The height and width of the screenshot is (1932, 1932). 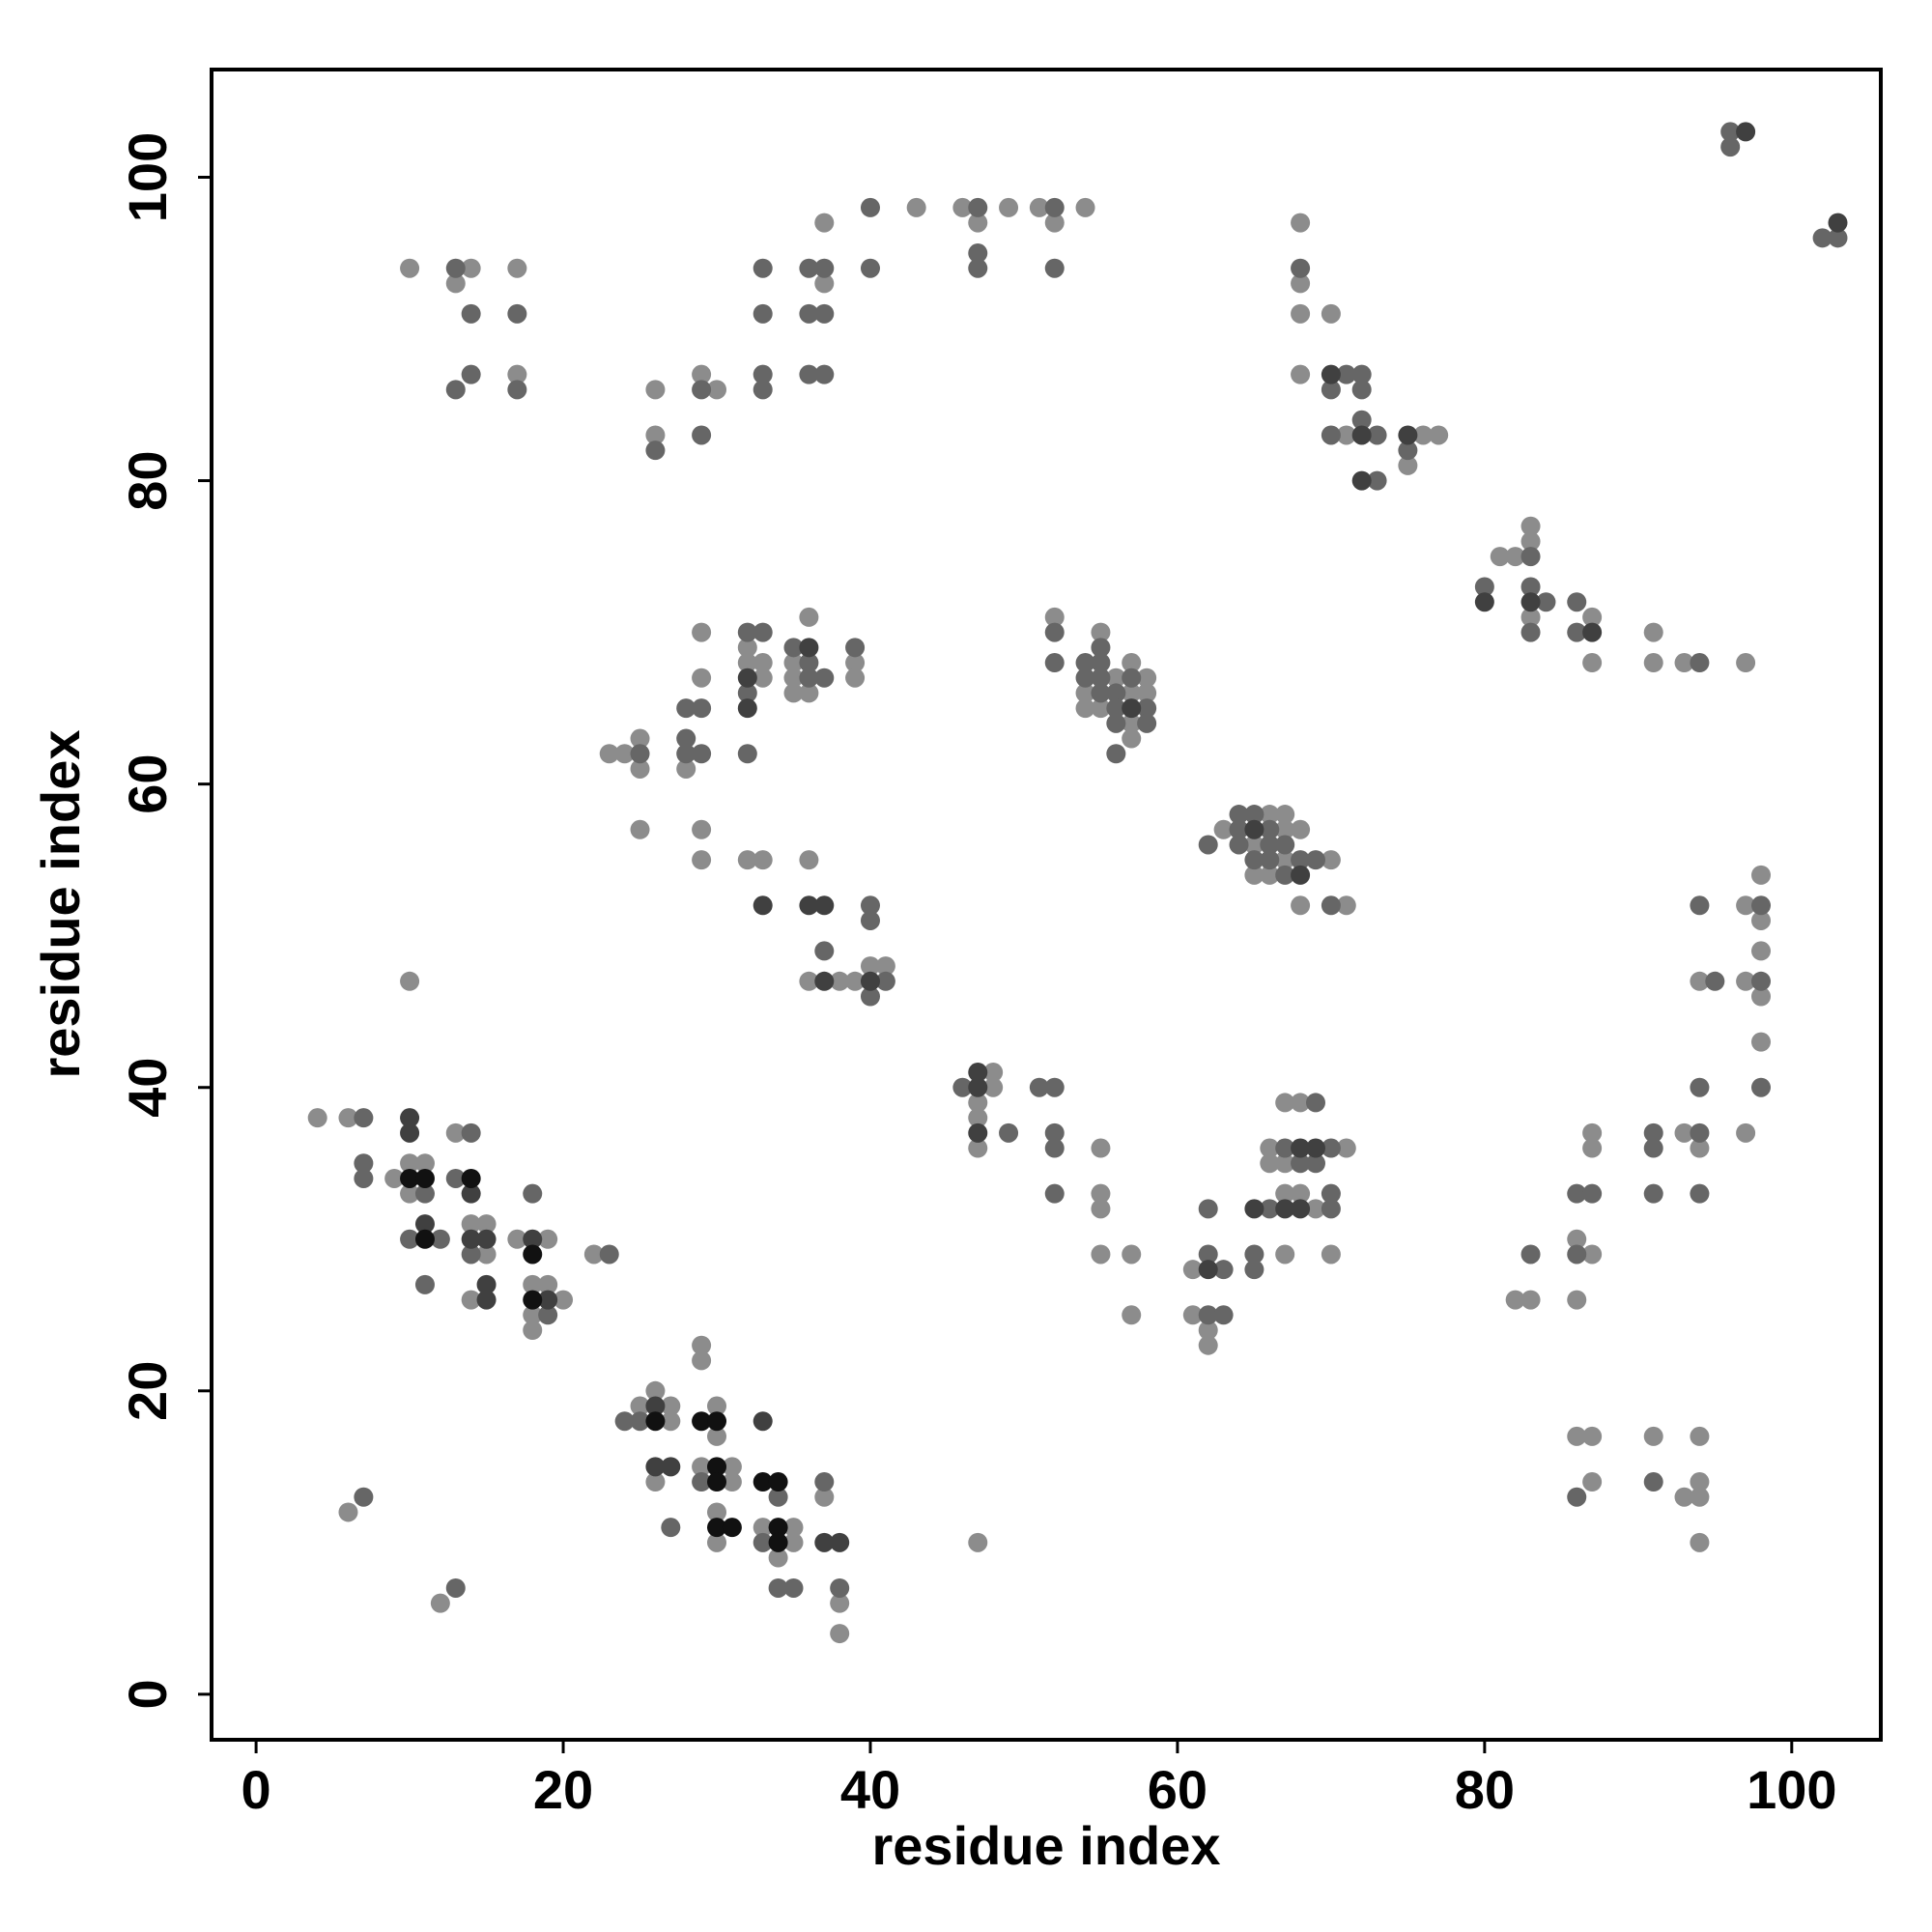 I want to click on y-tick-label: 80, so click(x=147, y=480).